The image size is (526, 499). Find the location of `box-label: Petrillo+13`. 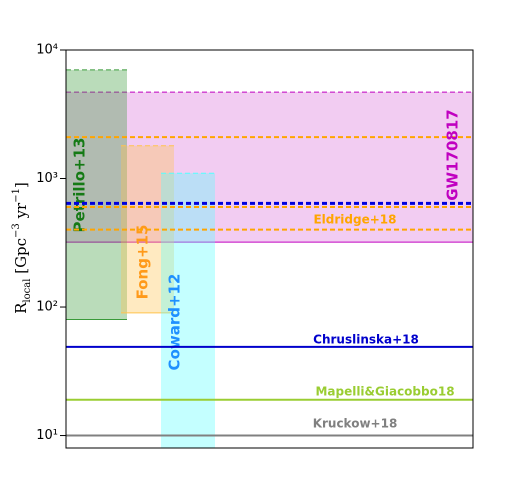

box-label: Petrillo+13 is located at coordinates (80, 185).